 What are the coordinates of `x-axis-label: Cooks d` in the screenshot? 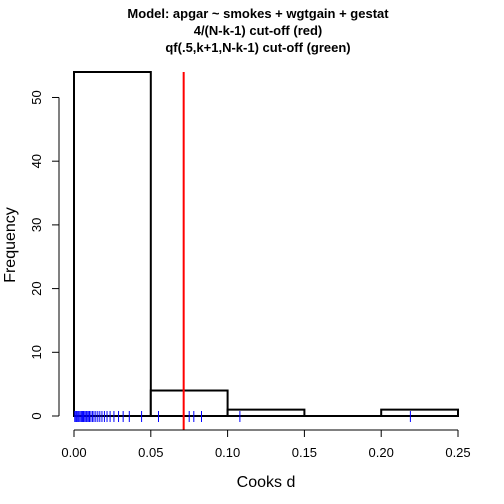 It's located at (266, 482).